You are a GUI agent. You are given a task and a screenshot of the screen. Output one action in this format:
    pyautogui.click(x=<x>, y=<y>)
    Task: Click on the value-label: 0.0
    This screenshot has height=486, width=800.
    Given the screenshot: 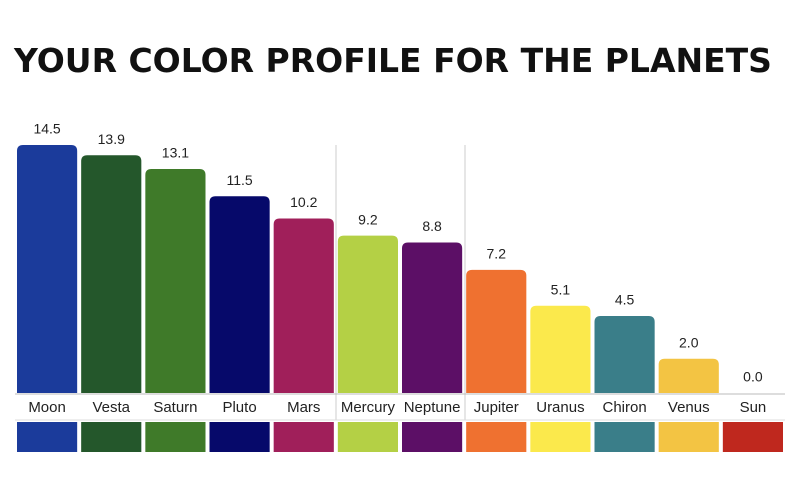 What is the action you would take?
    pyautogui.click(x=753, y=377)
    